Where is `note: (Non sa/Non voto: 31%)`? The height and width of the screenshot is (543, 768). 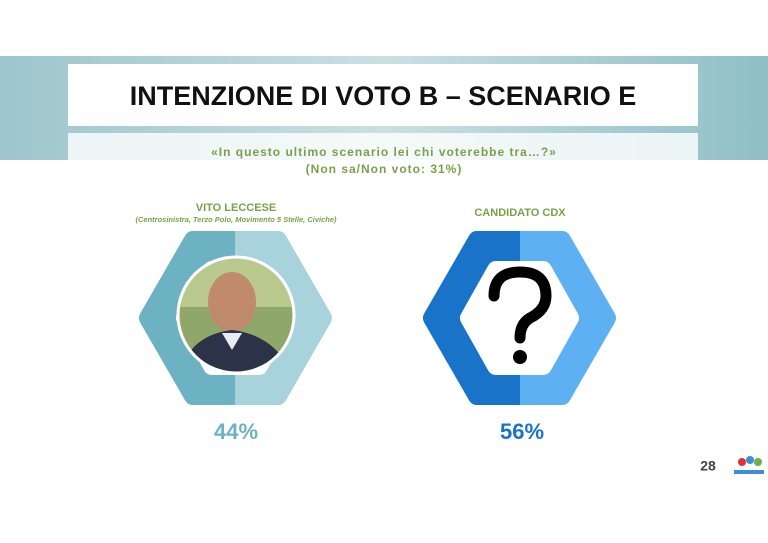 note: (Non sa/Non voto: 31%) is located at coordinates (384, 169).